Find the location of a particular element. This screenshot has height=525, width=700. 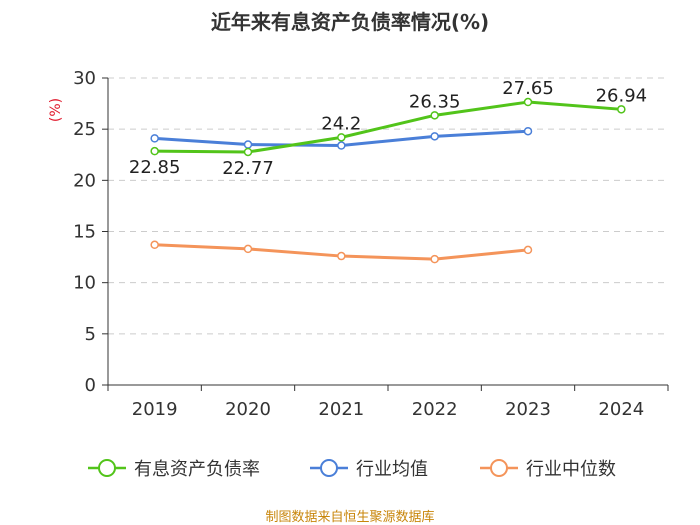

legend-label: 行业中位数 is located at coordinates (571, 469).